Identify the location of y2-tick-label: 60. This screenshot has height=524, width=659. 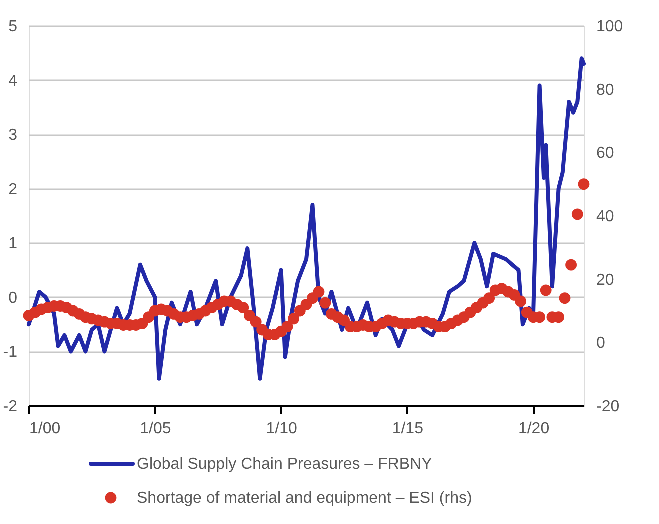
(605, 153).